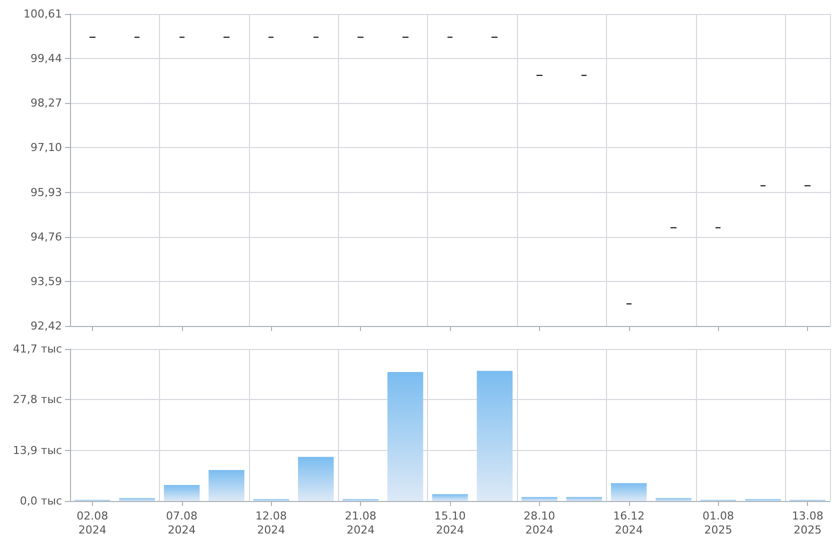 The height and width of the screenshot is (550, 840). I want to click on x-tick-label: 13.08 2025, so click(808, 523).